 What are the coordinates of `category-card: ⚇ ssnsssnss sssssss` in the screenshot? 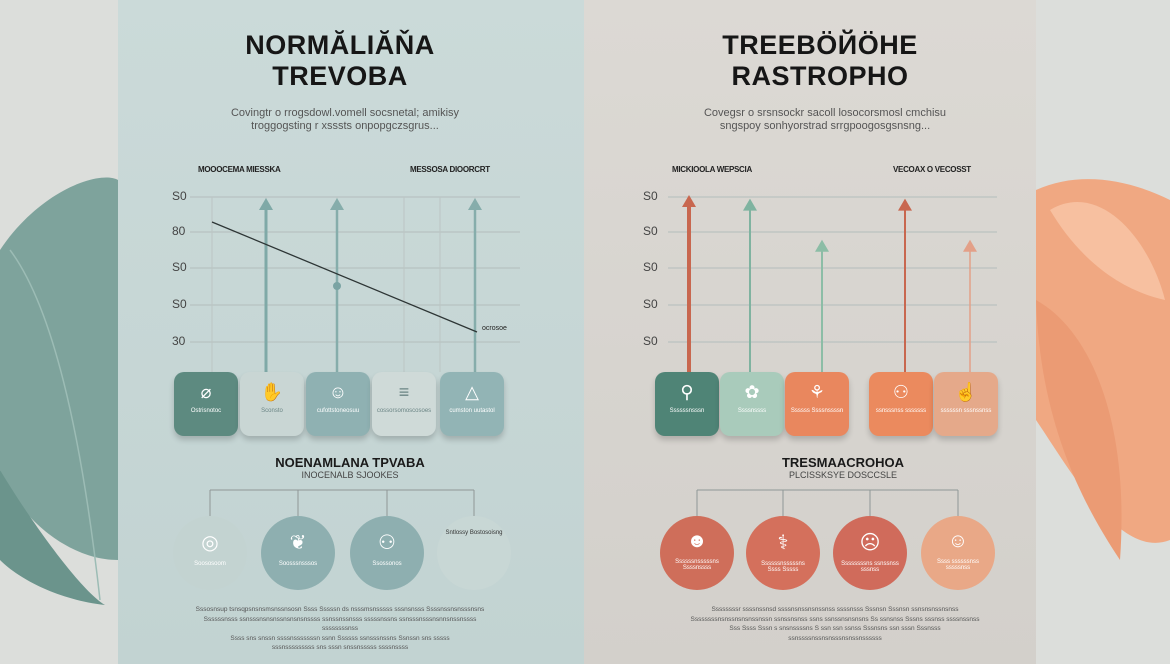 It's located at (901, 404).